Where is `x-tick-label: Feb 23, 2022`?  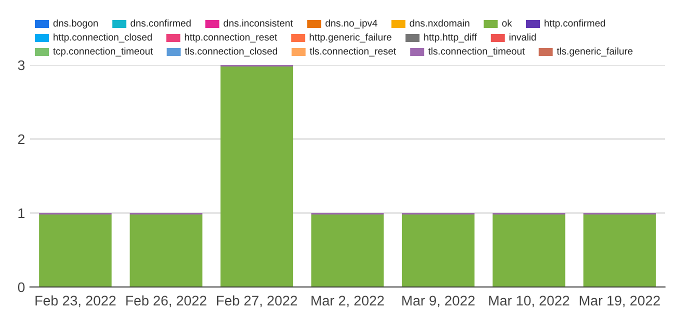
x-tick-label: Feb 23, 2022 is located at coordinates (76, 301).